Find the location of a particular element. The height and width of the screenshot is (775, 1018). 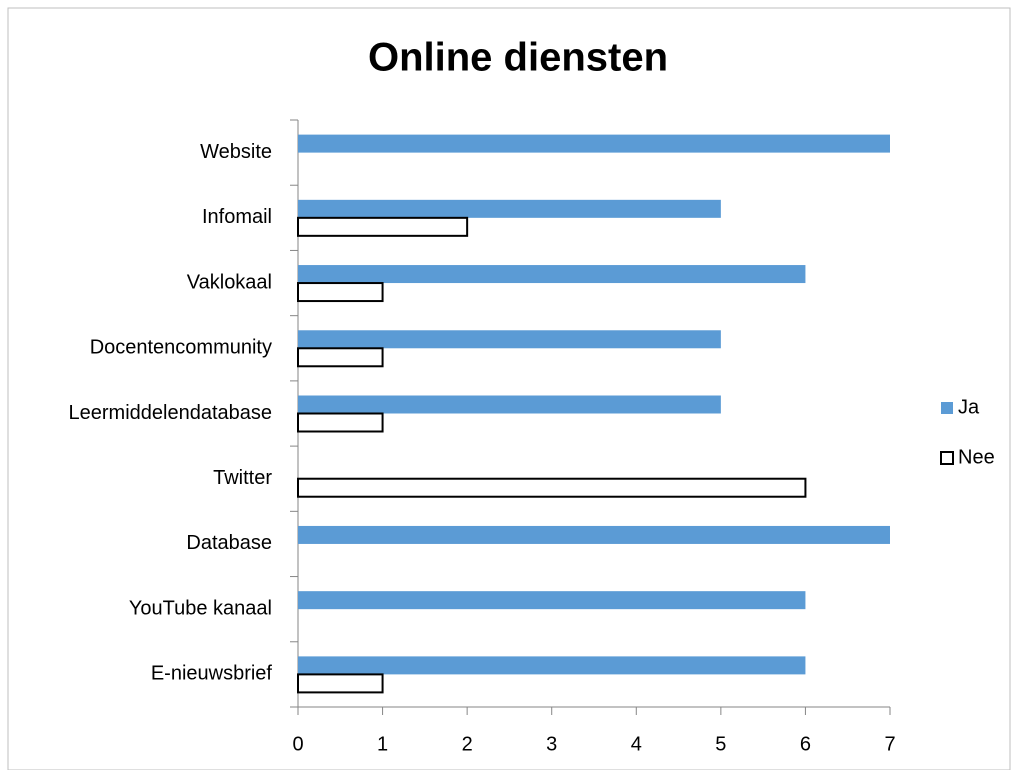

legend-label: Ja is located at coordinates (969, 407).